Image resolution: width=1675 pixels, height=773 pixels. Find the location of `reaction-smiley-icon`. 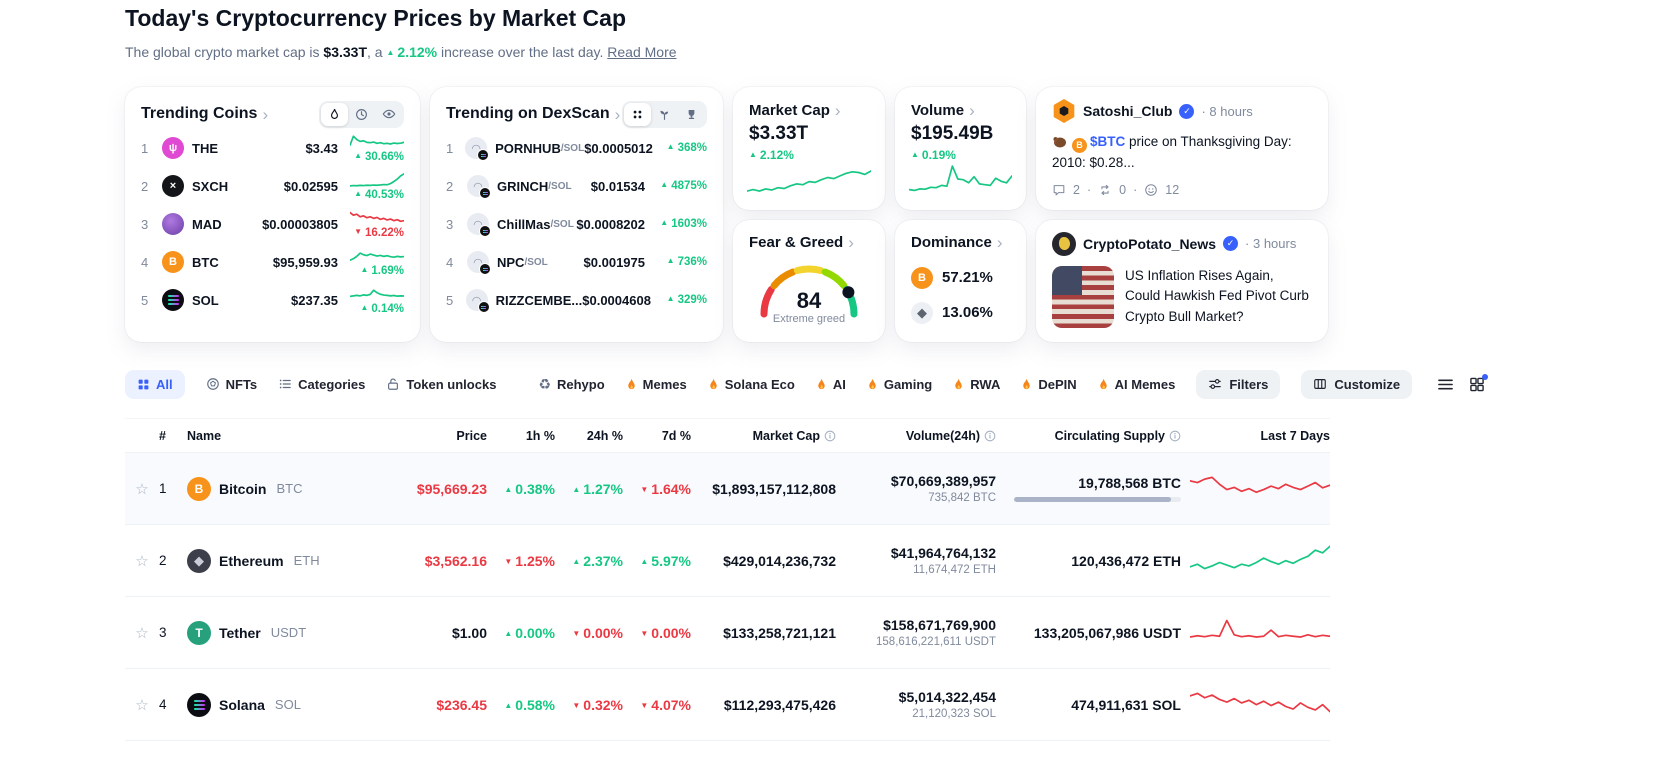

reaction-smiley-icon is located at coordinates (1151, 190).